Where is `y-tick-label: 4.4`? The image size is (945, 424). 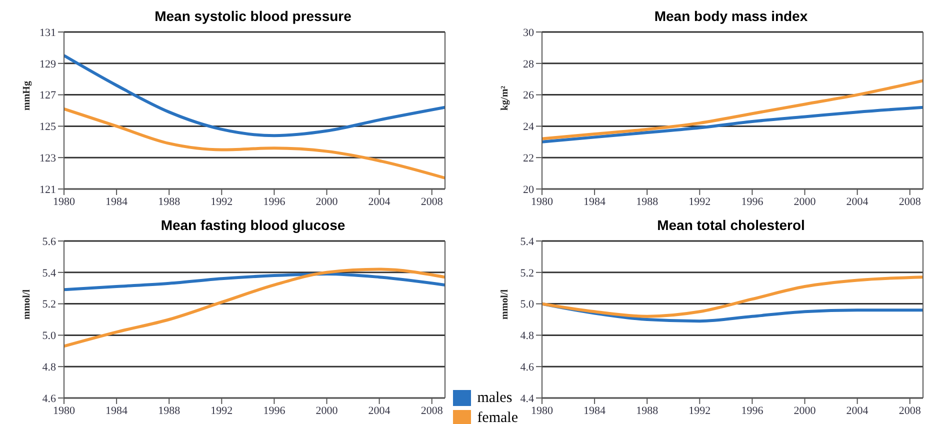
y-tick-label: 4.4 is located at coordinates (527, 398).